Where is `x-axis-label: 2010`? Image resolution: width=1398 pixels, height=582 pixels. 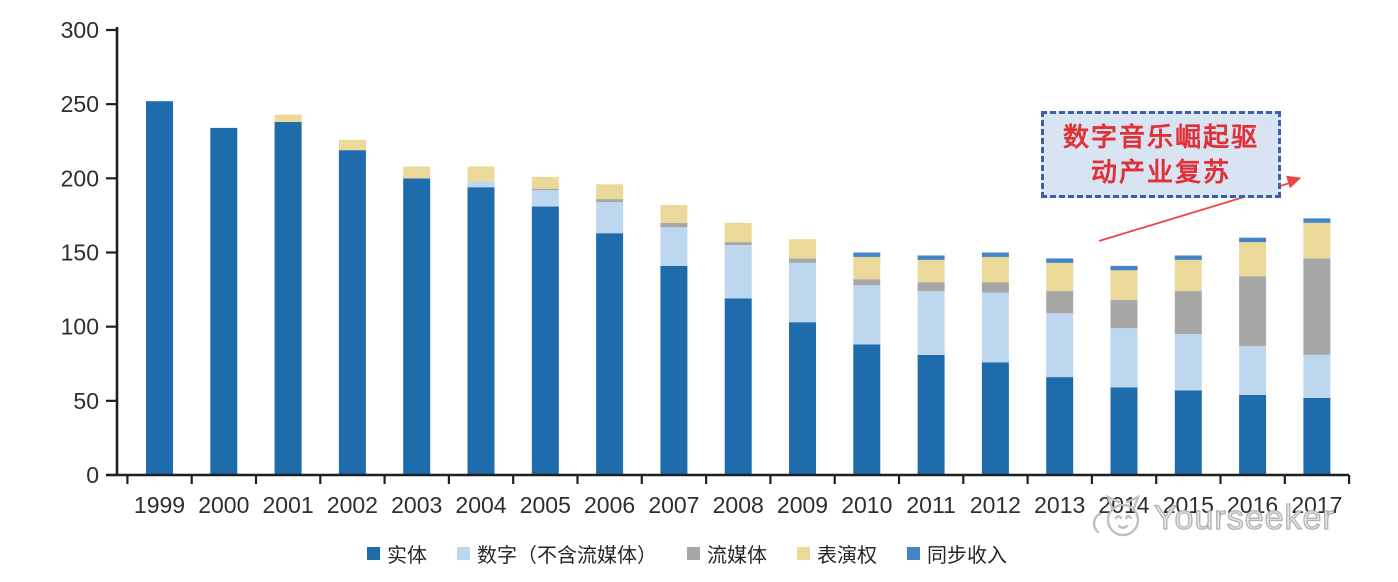
x-axis-label: 2010 is located at coordinates (866, 505).